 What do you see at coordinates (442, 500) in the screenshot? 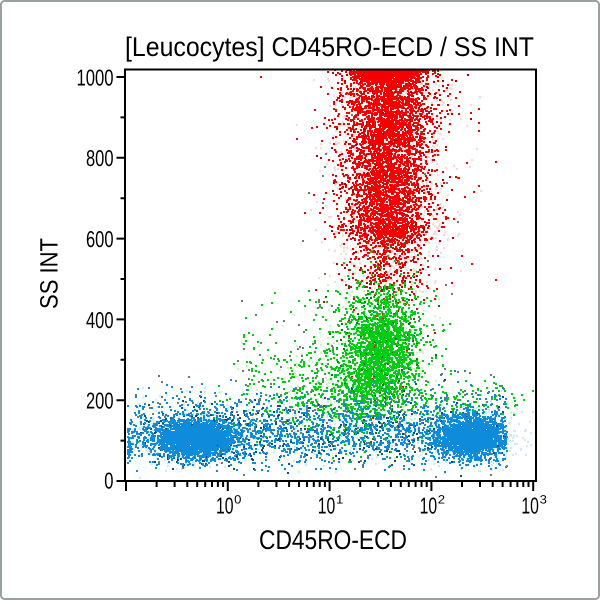
I see `svg-text: 2` at bounding box center [442, 500].